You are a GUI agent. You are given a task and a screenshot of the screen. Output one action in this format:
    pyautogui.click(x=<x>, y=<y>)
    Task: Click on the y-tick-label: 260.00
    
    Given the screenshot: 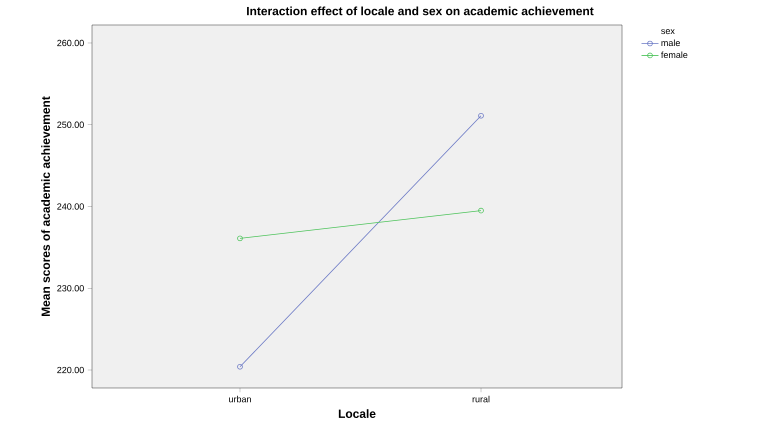 What is the action you would take?
    pyautogui.click(x=70, y=43)
    